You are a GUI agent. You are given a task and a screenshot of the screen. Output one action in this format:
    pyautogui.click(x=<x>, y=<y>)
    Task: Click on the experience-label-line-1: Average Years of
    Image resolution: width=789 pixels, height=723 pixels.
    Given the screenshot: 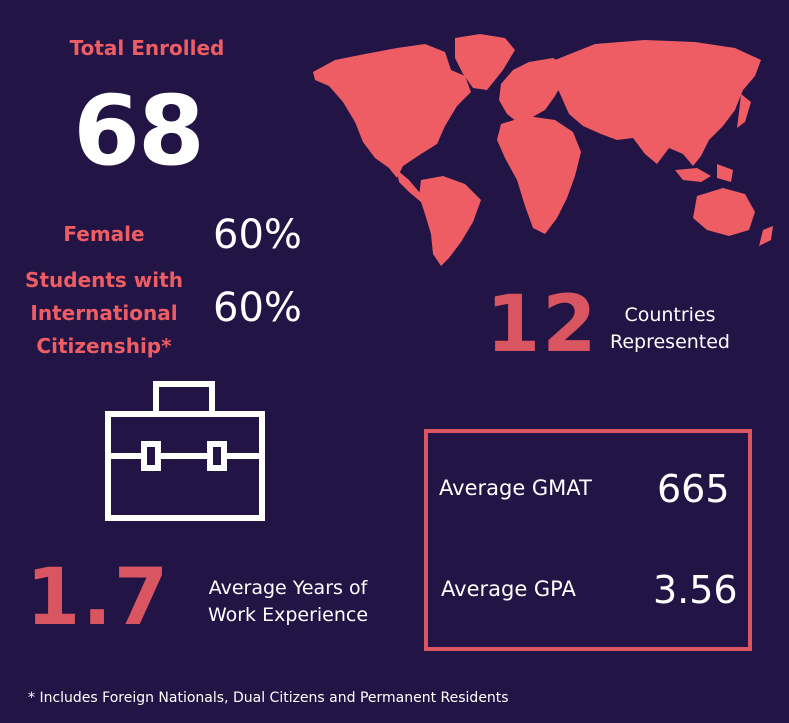 What is the action you would take?
    pyautogui.click(x=288, y=588)
    